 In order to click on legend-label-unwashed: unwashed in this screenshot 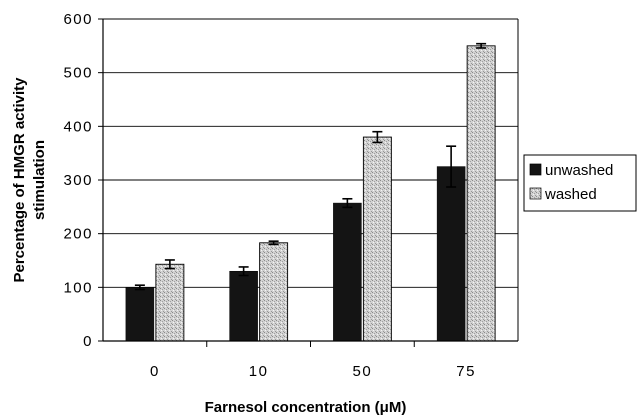, I will do `click(579, 170)`.